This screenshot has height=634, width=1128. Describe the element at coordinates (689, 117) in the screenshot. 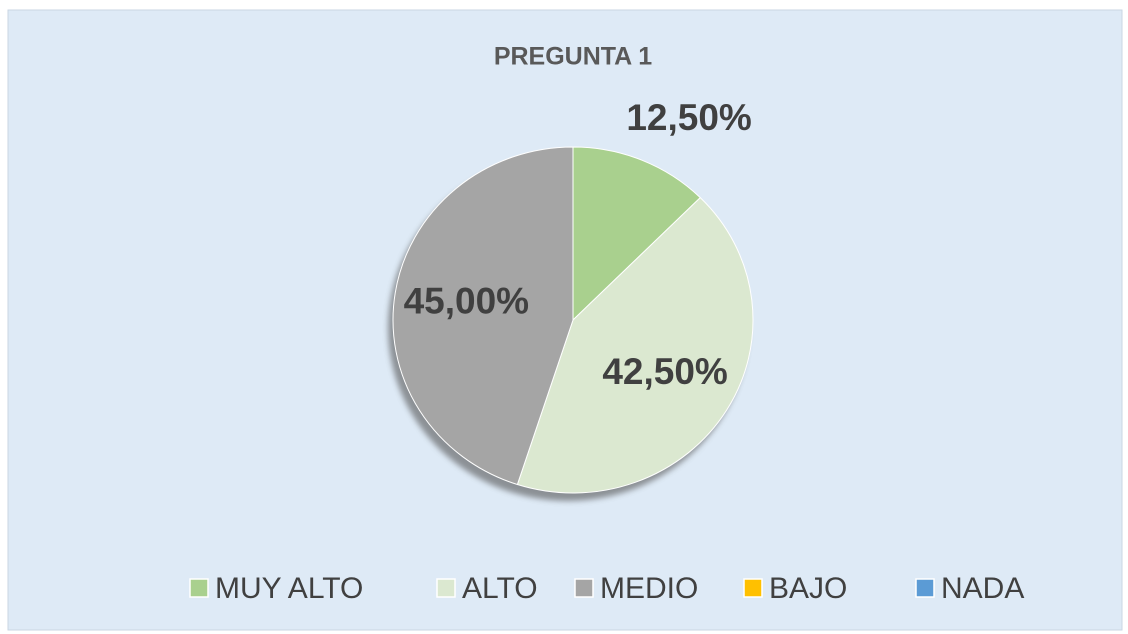

I see `data-label: 12,50%` at that location.